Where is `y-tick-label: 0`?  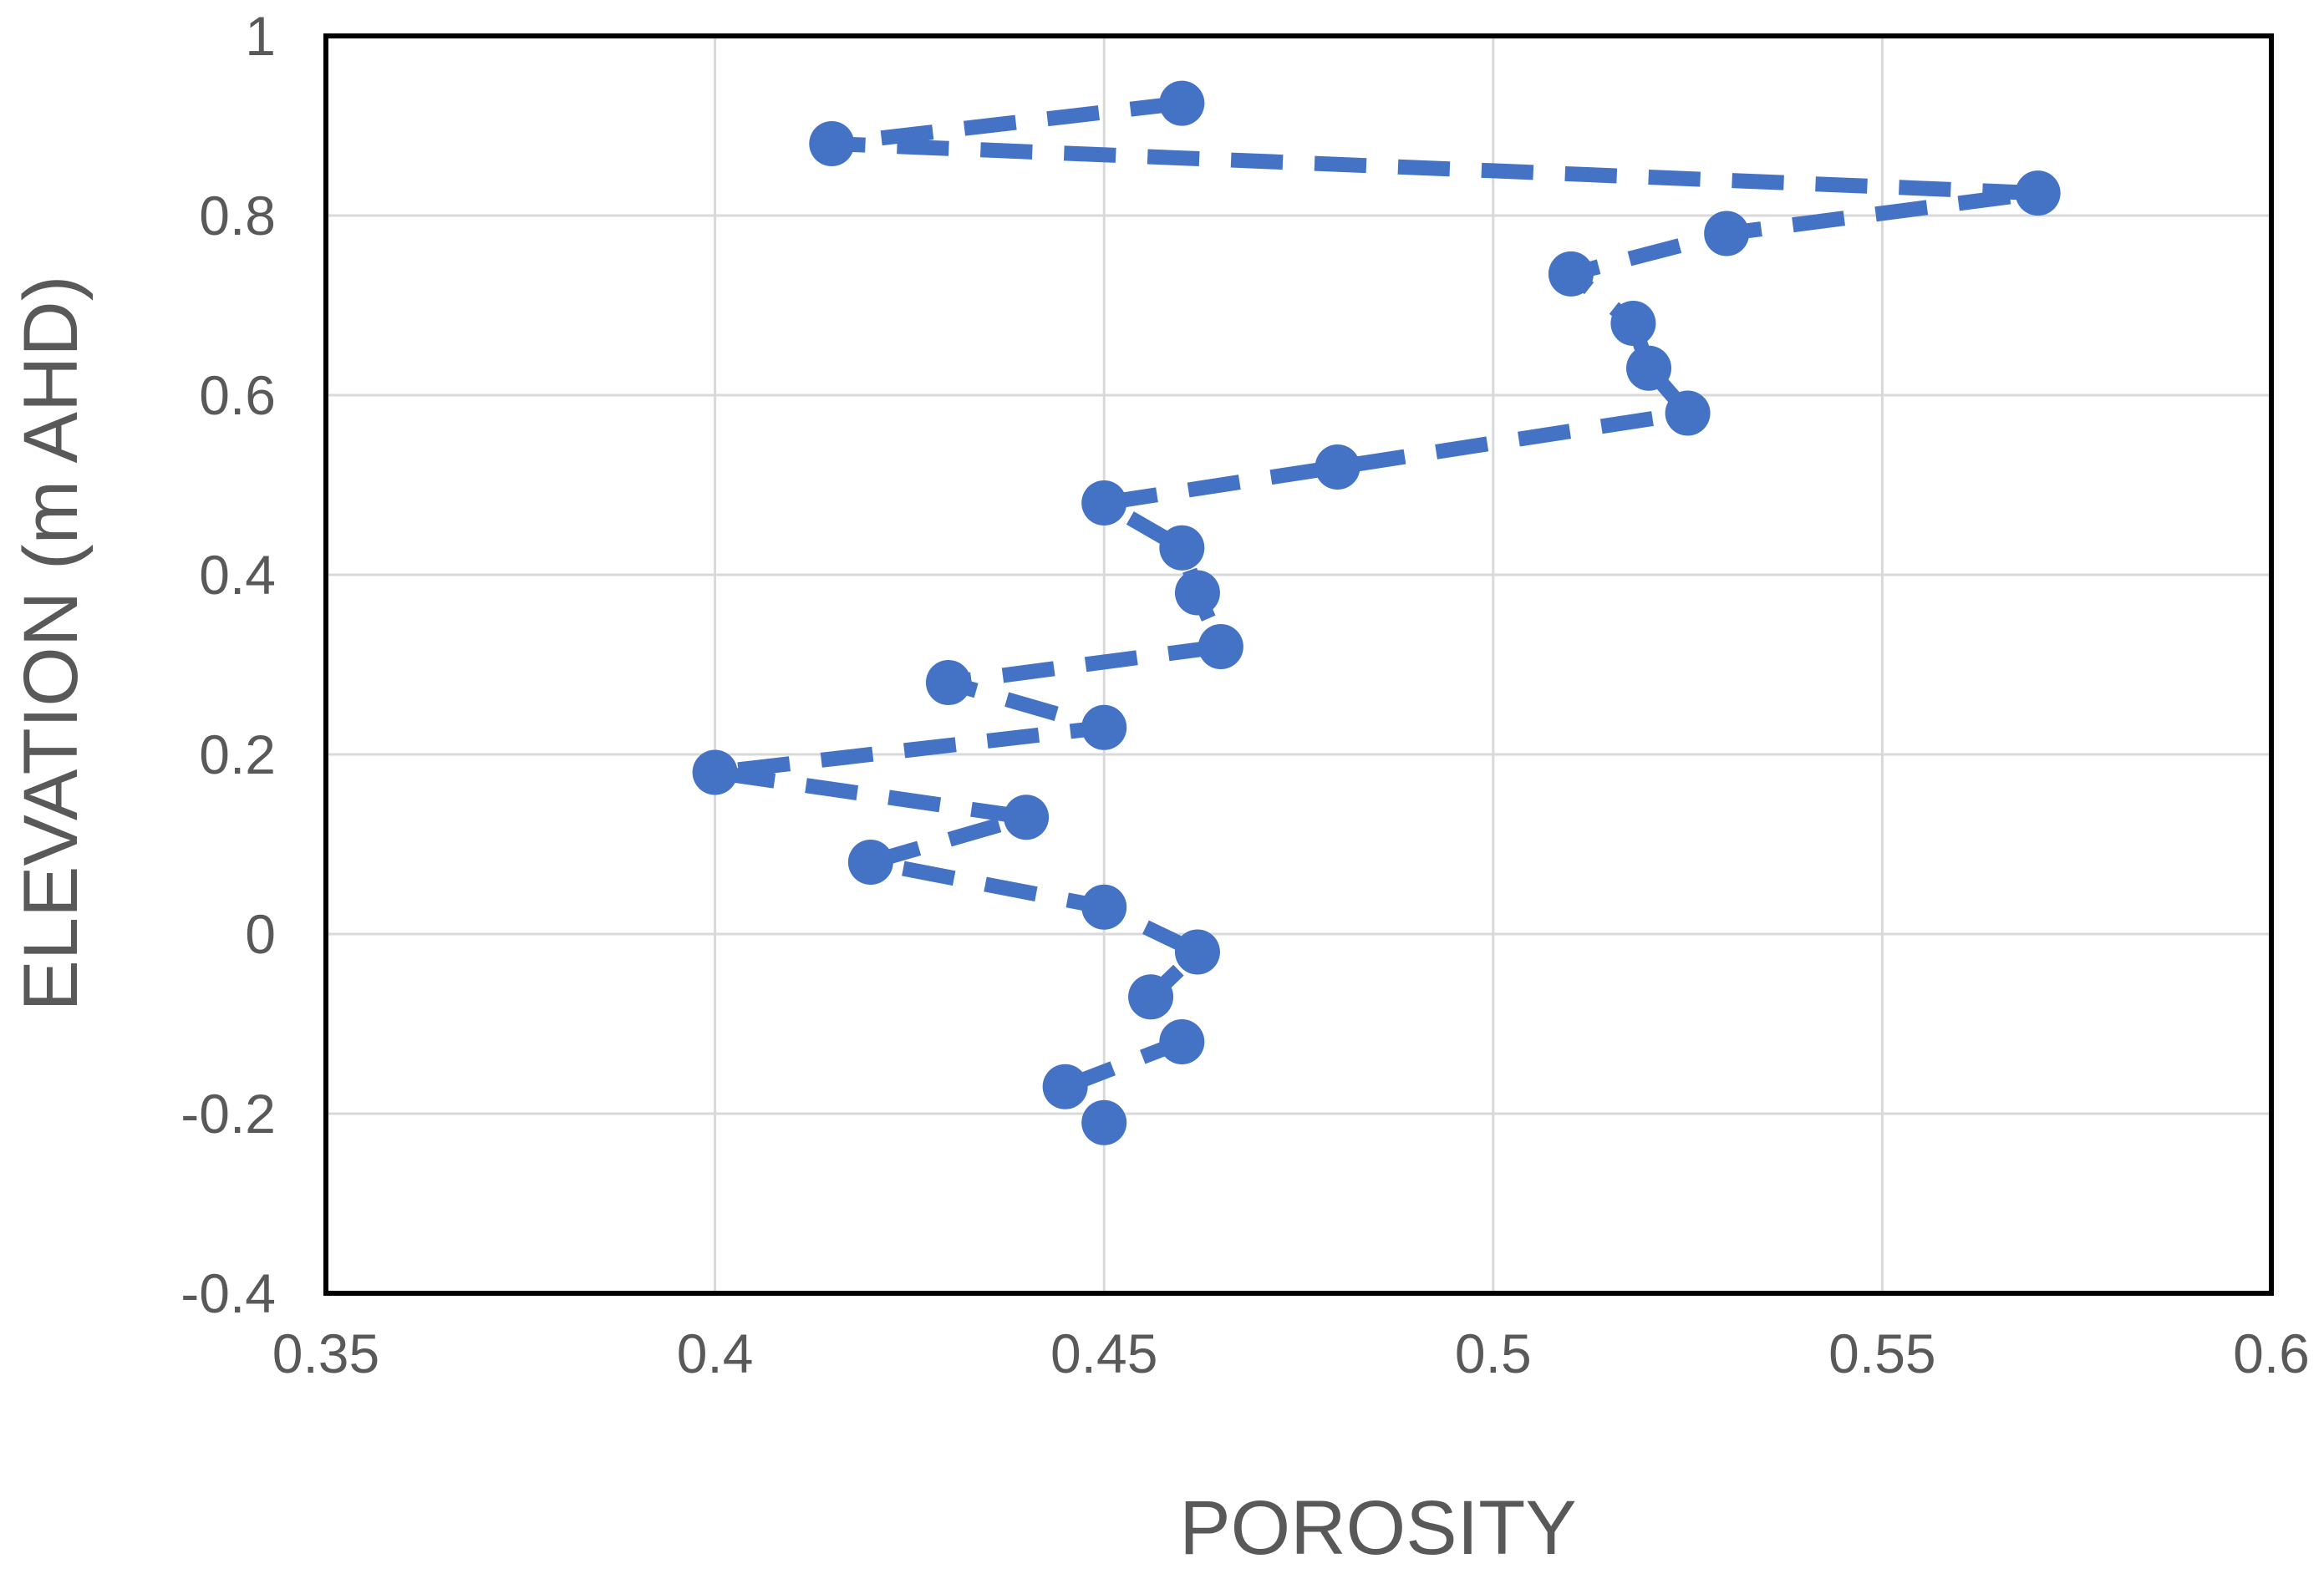
y-tick-label: 0 is located at coordinates (260, 934).